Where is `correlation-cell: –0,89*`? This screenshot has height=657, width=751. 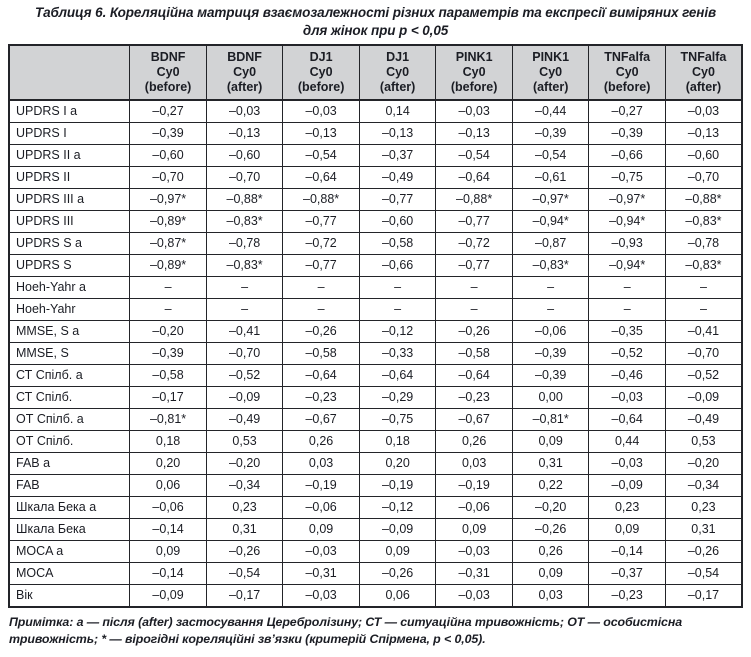
correlation-cell: –0,89* is located at coordinates (168, 266).